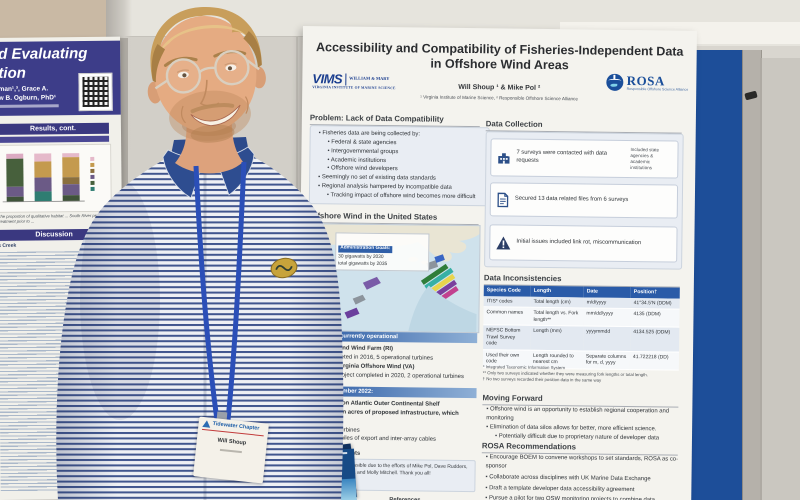  I want to click on building-icon, so click(504, 158).